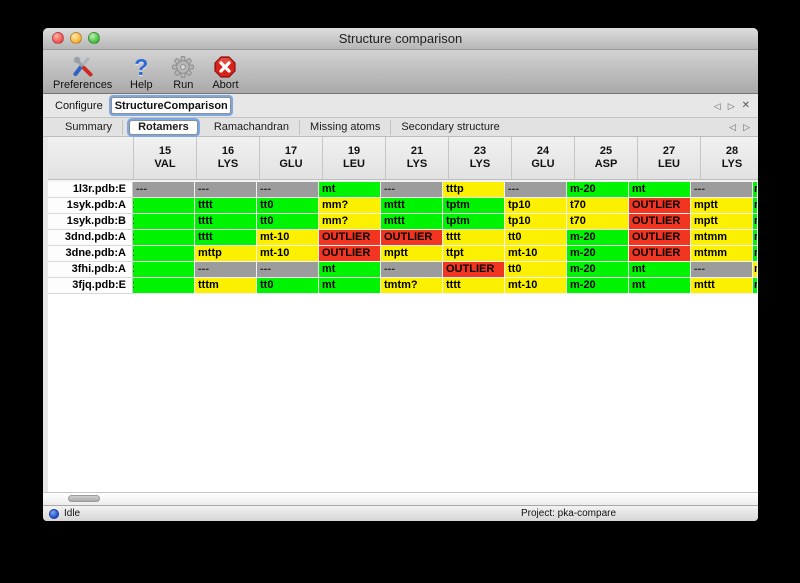  Describe the element at coordinates (717, 105) in the screenshot. I see `prev-config-icon: ◁` at that location.